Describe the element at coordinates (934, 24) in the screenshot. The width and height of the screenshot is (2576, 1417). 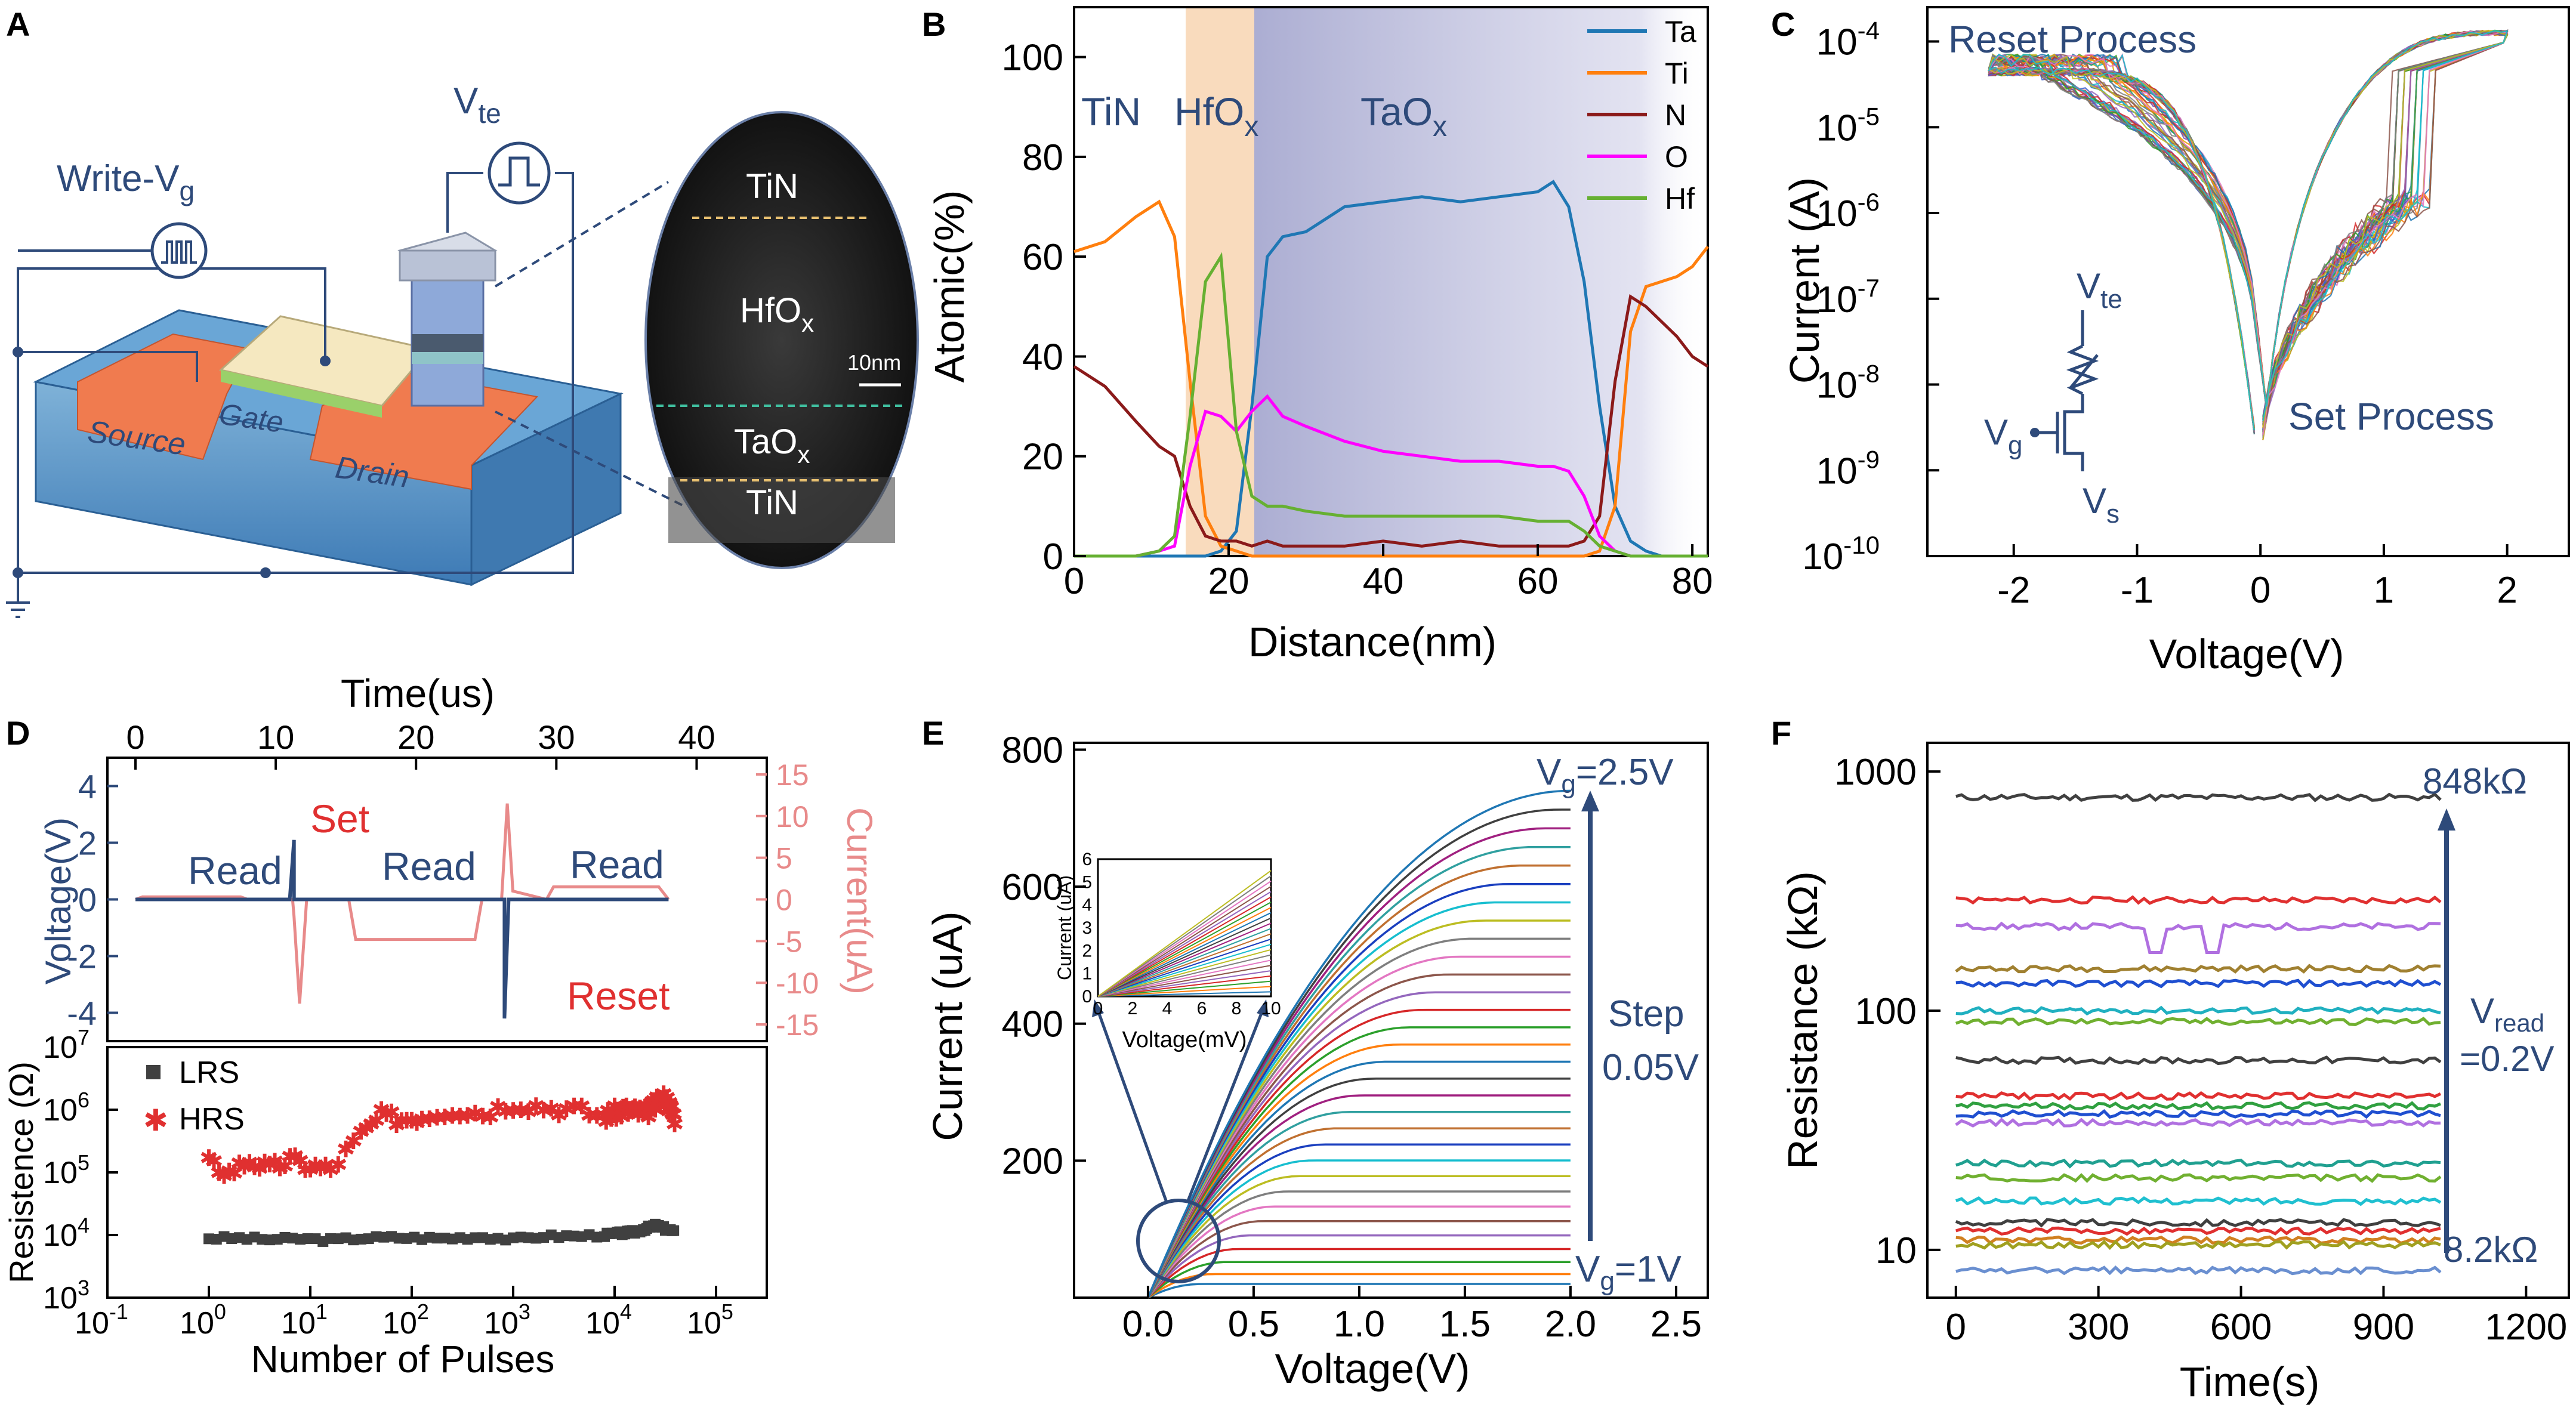
I see `panel-label-b: B` at that location.